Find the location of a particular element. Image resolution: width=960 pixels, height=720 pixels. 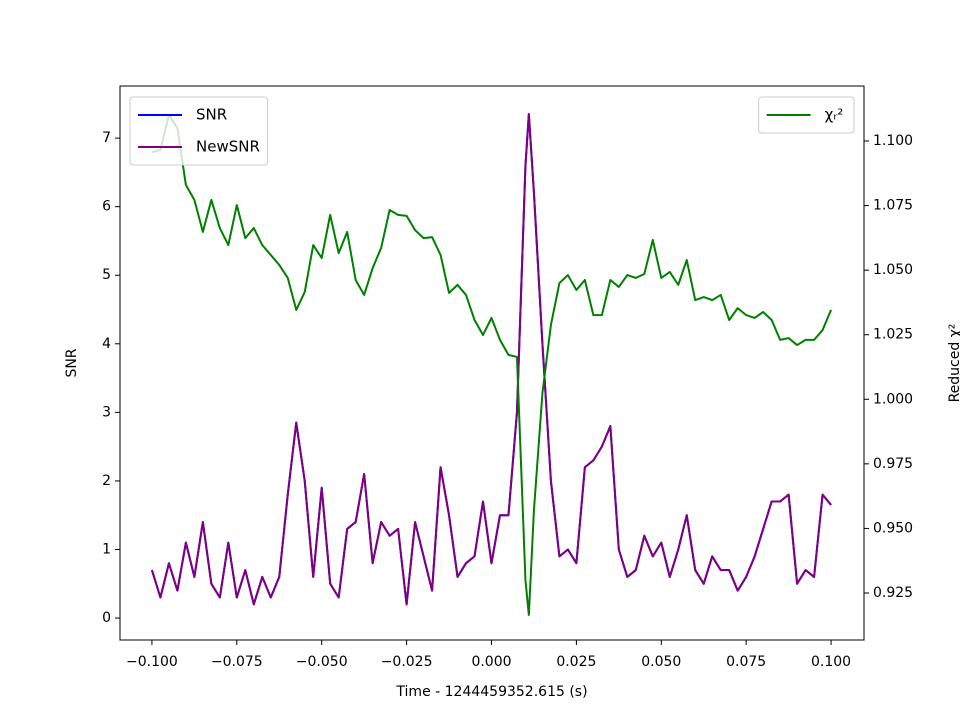

y2-tick-label: 0.925 is located at coordinates (893, 593).